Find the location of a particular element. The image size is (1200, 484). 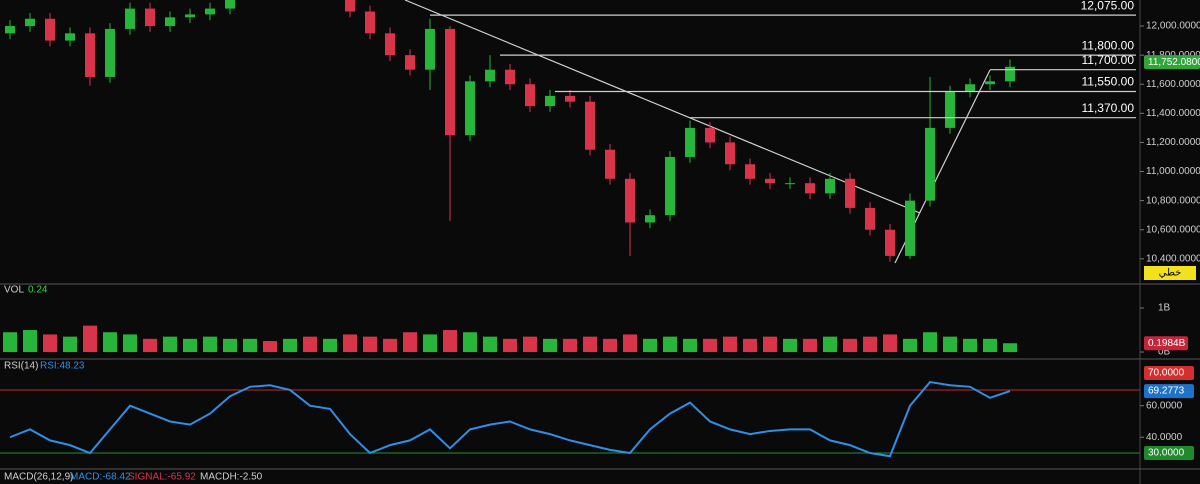

y-tick-label: 70.0000 is located at coordinates (1166, 373).